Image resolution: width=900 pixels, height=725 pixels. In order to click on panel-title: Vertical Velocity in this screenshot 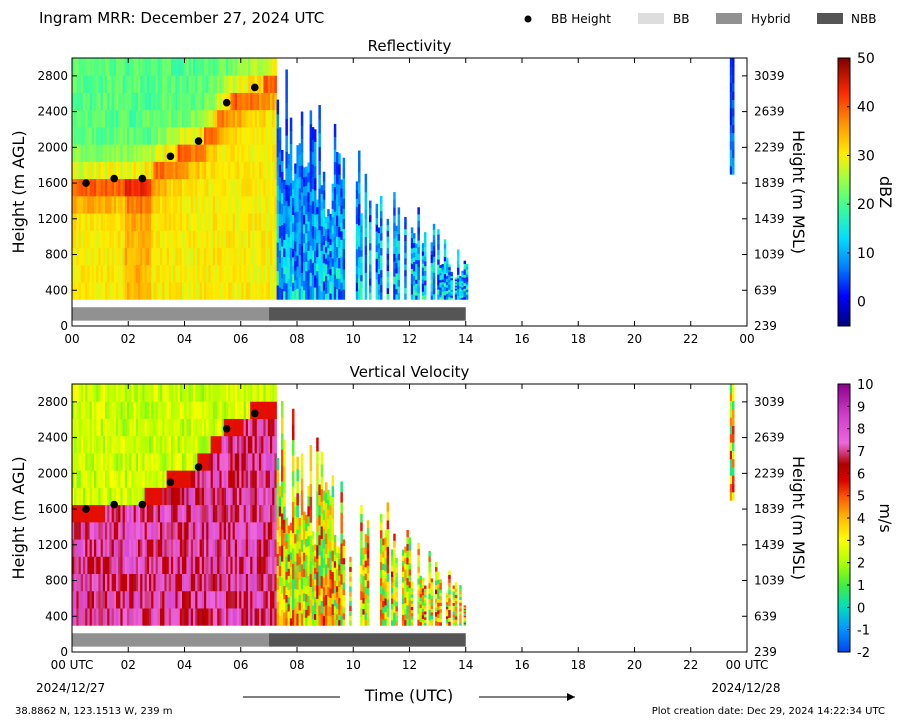, I will do `click(410, 372)`.